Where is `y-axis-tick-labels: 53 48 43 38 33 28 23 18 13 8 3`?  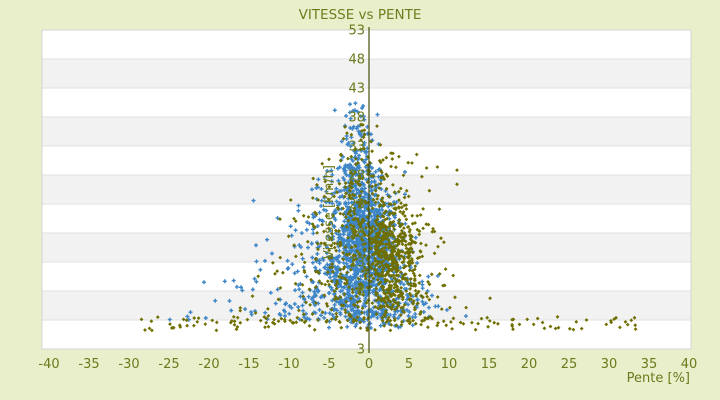 y-axis-tick-labels: 53 48 43 38 33 28 23 18 13 8 3 is located at coordinates (356, 191).